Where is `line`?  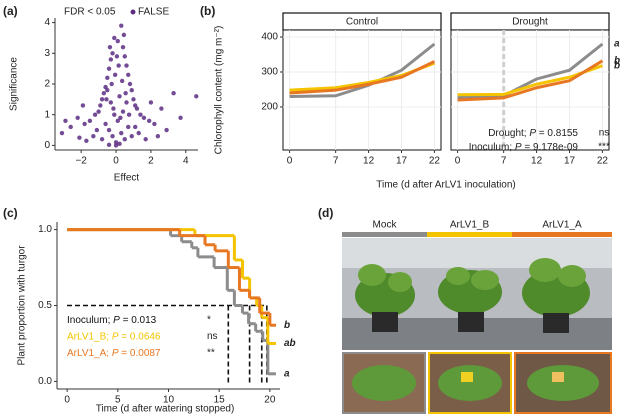
line is located at coordinates (530, 80).